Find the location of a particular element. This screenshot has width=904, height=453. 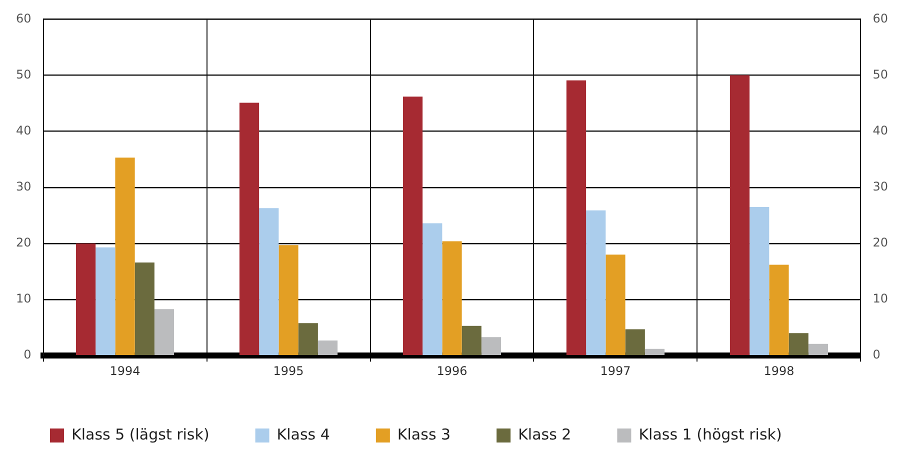

y2-tick-label: 60 is located at coordinates (880, 18).